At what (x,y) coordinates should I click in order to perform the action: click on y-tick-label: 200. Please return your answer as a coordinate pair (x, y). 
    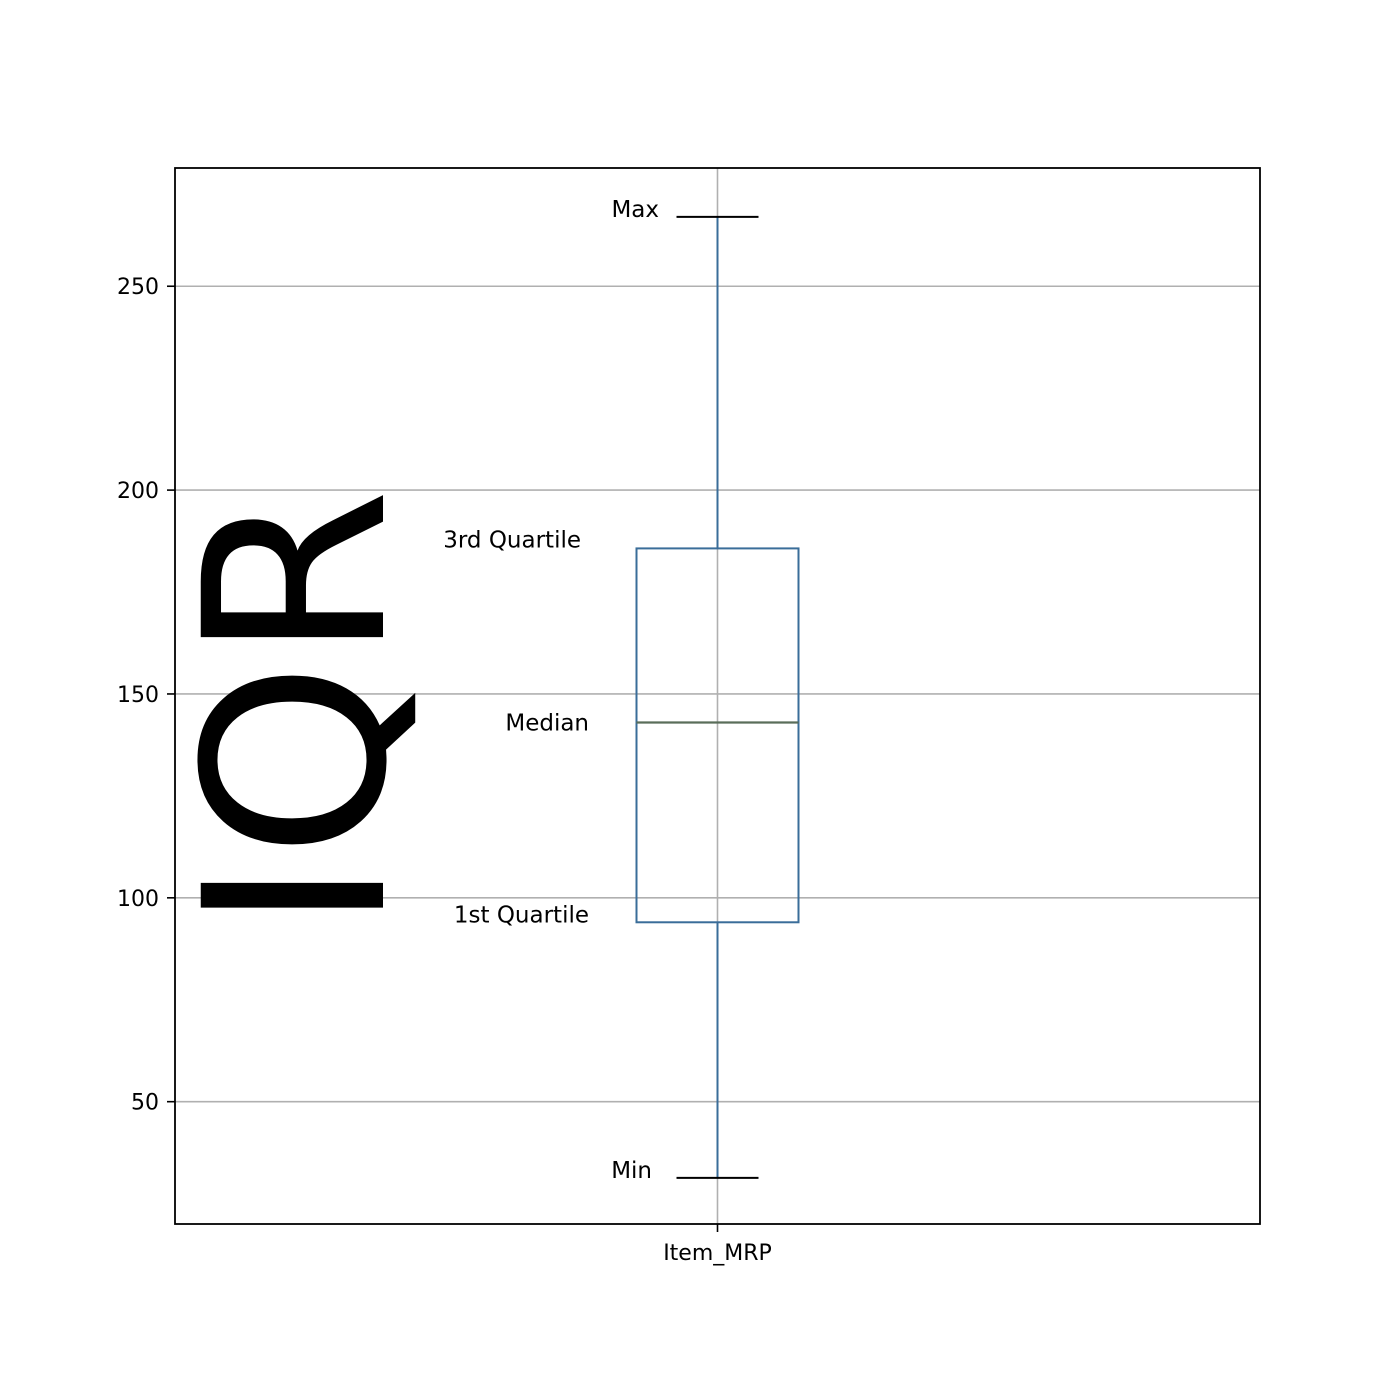
    Looking at the image, I should click on (138, 491).